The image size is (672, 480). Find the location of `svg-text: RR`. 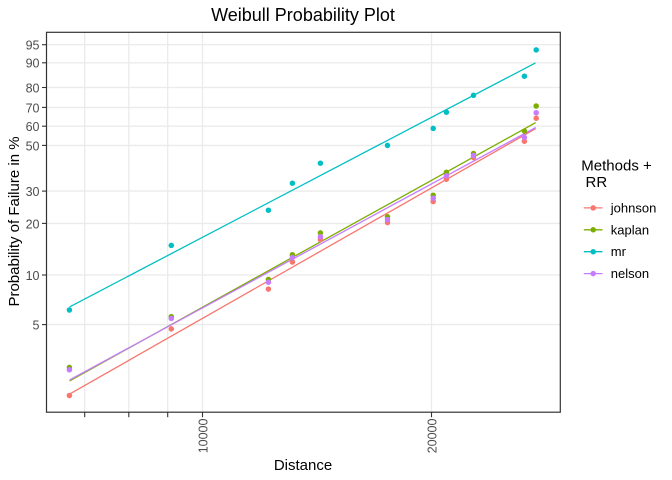

svg-text: RR is located at coordinates (597, 182).